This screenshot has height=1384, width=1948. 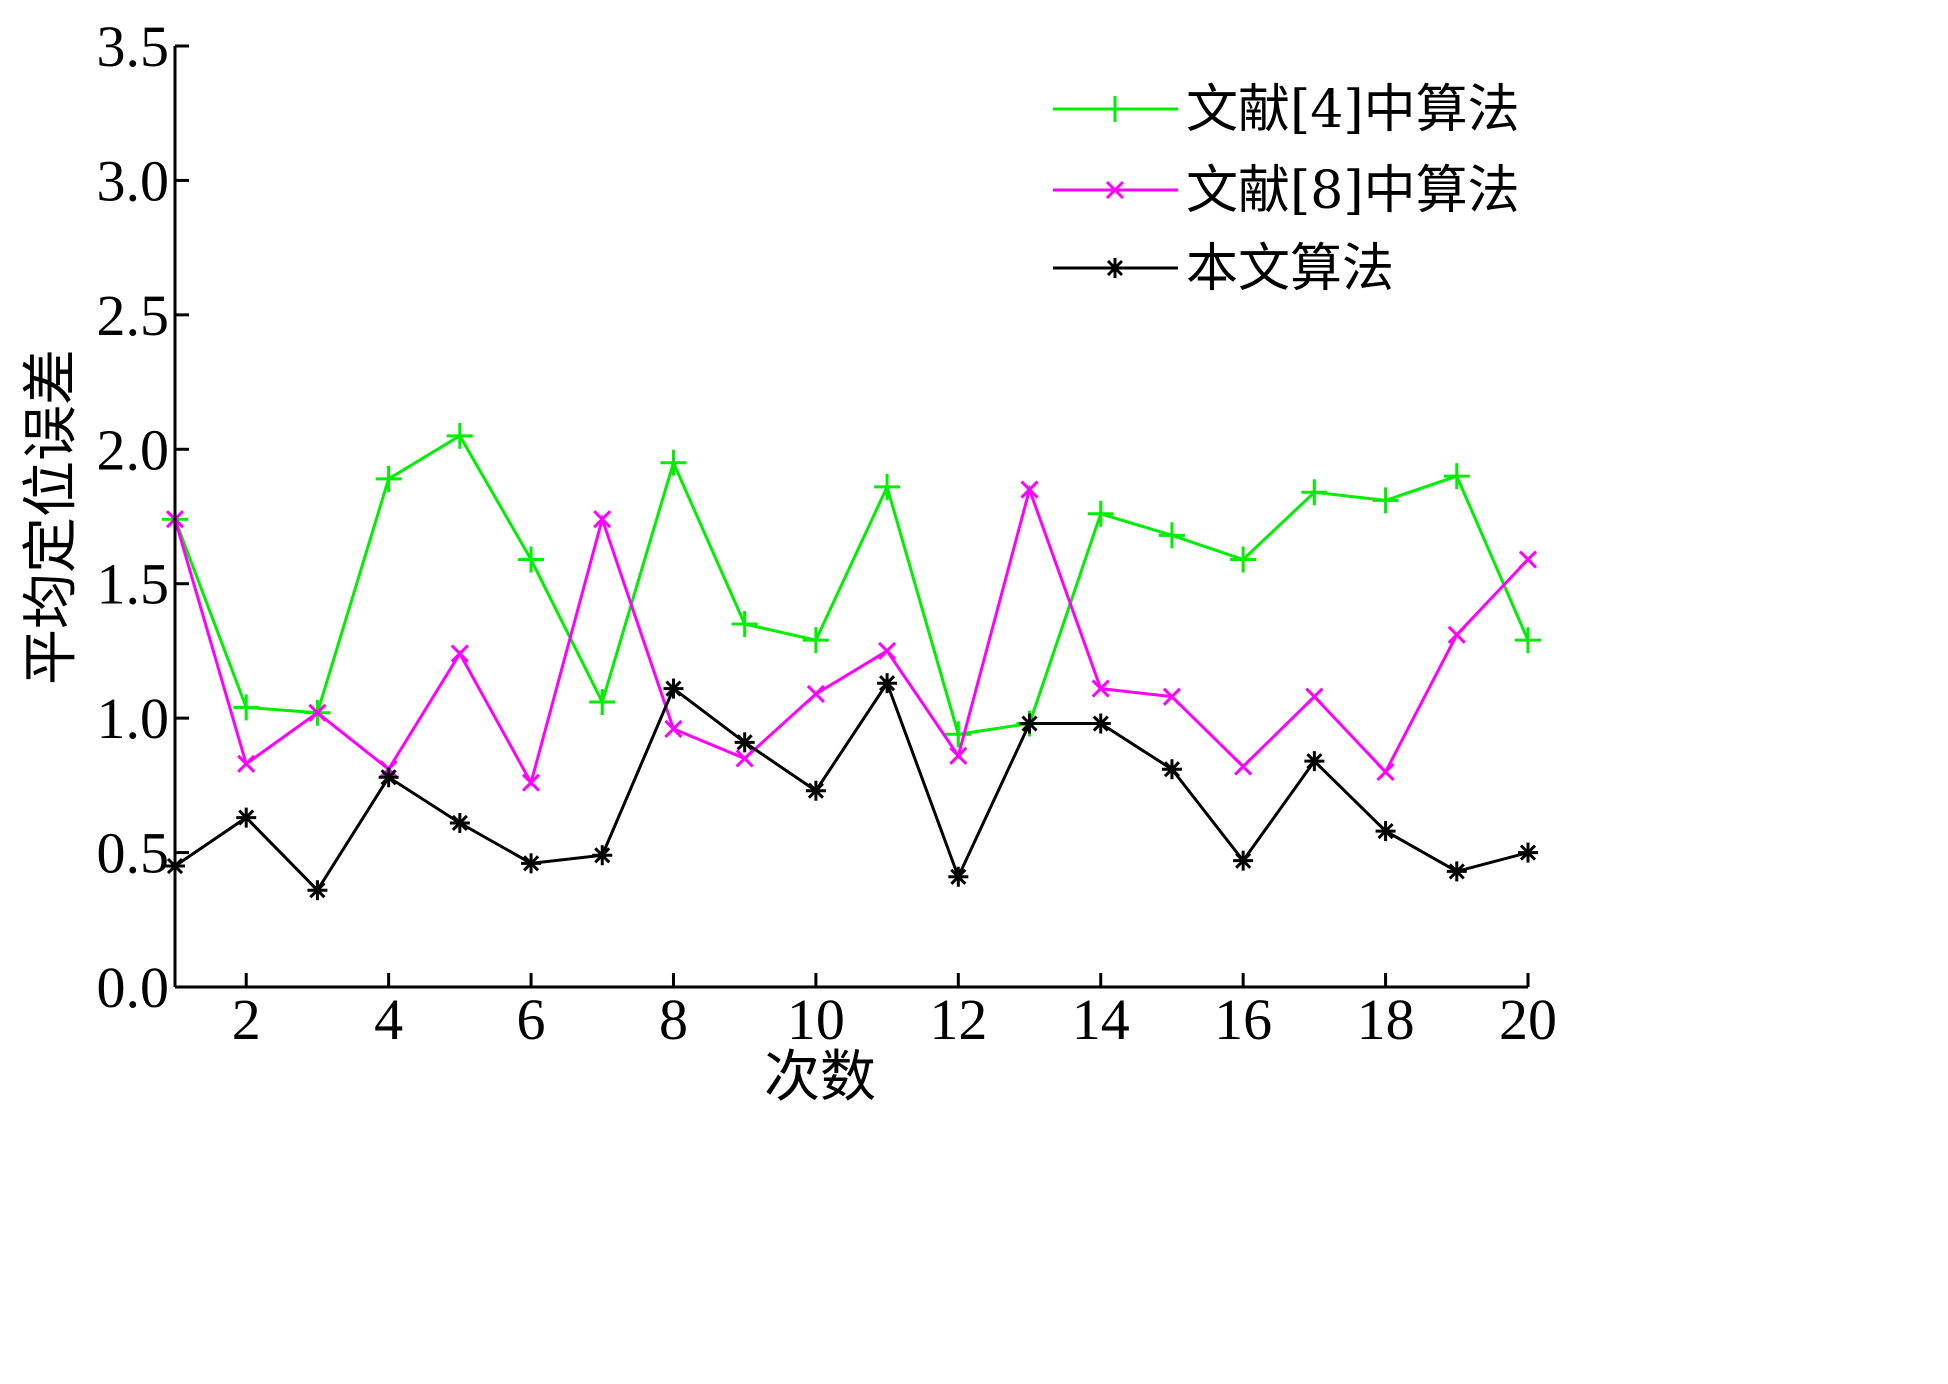 What do you see at coordinates (133, 449) in the screenshot?
I see `y-tick-label: 2.0` at bounding box center [133, 449].